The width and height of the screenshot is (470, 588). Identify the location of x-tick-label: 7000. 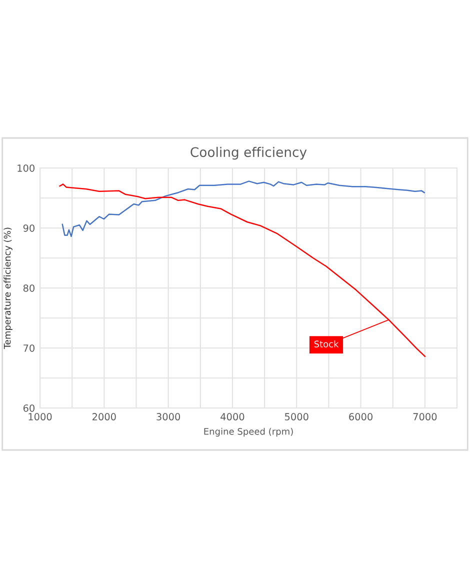
(425, 416).